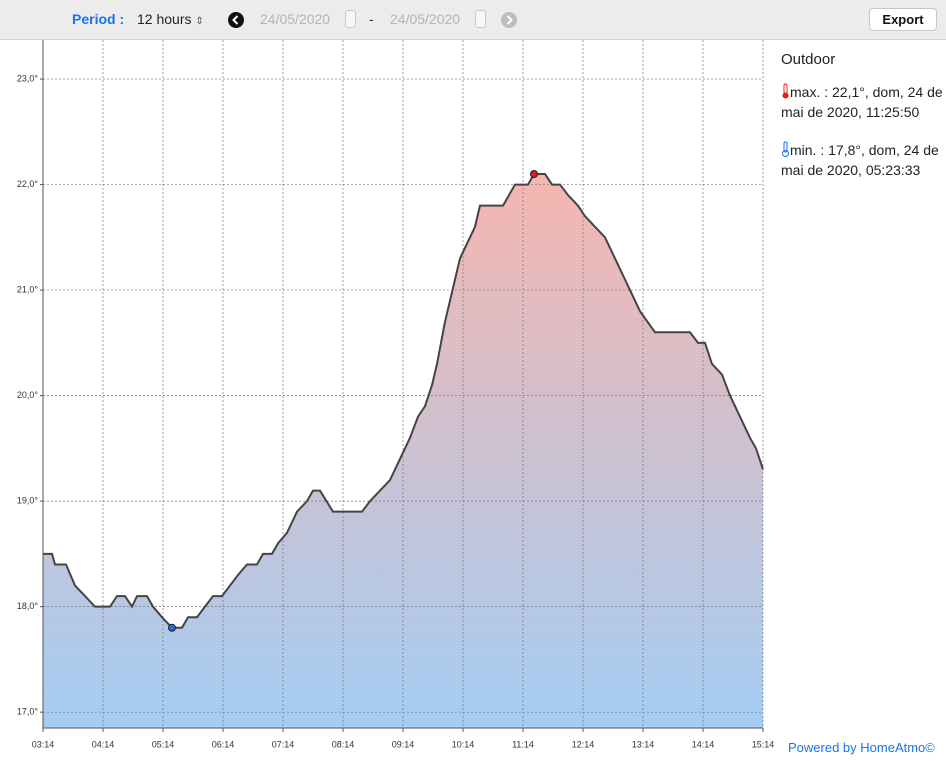 This screenshot has width=946, height=761. Describe the element at coordinates (28, 501) in the screenshot. I see `y-tick-label: 19,0°` at that location.